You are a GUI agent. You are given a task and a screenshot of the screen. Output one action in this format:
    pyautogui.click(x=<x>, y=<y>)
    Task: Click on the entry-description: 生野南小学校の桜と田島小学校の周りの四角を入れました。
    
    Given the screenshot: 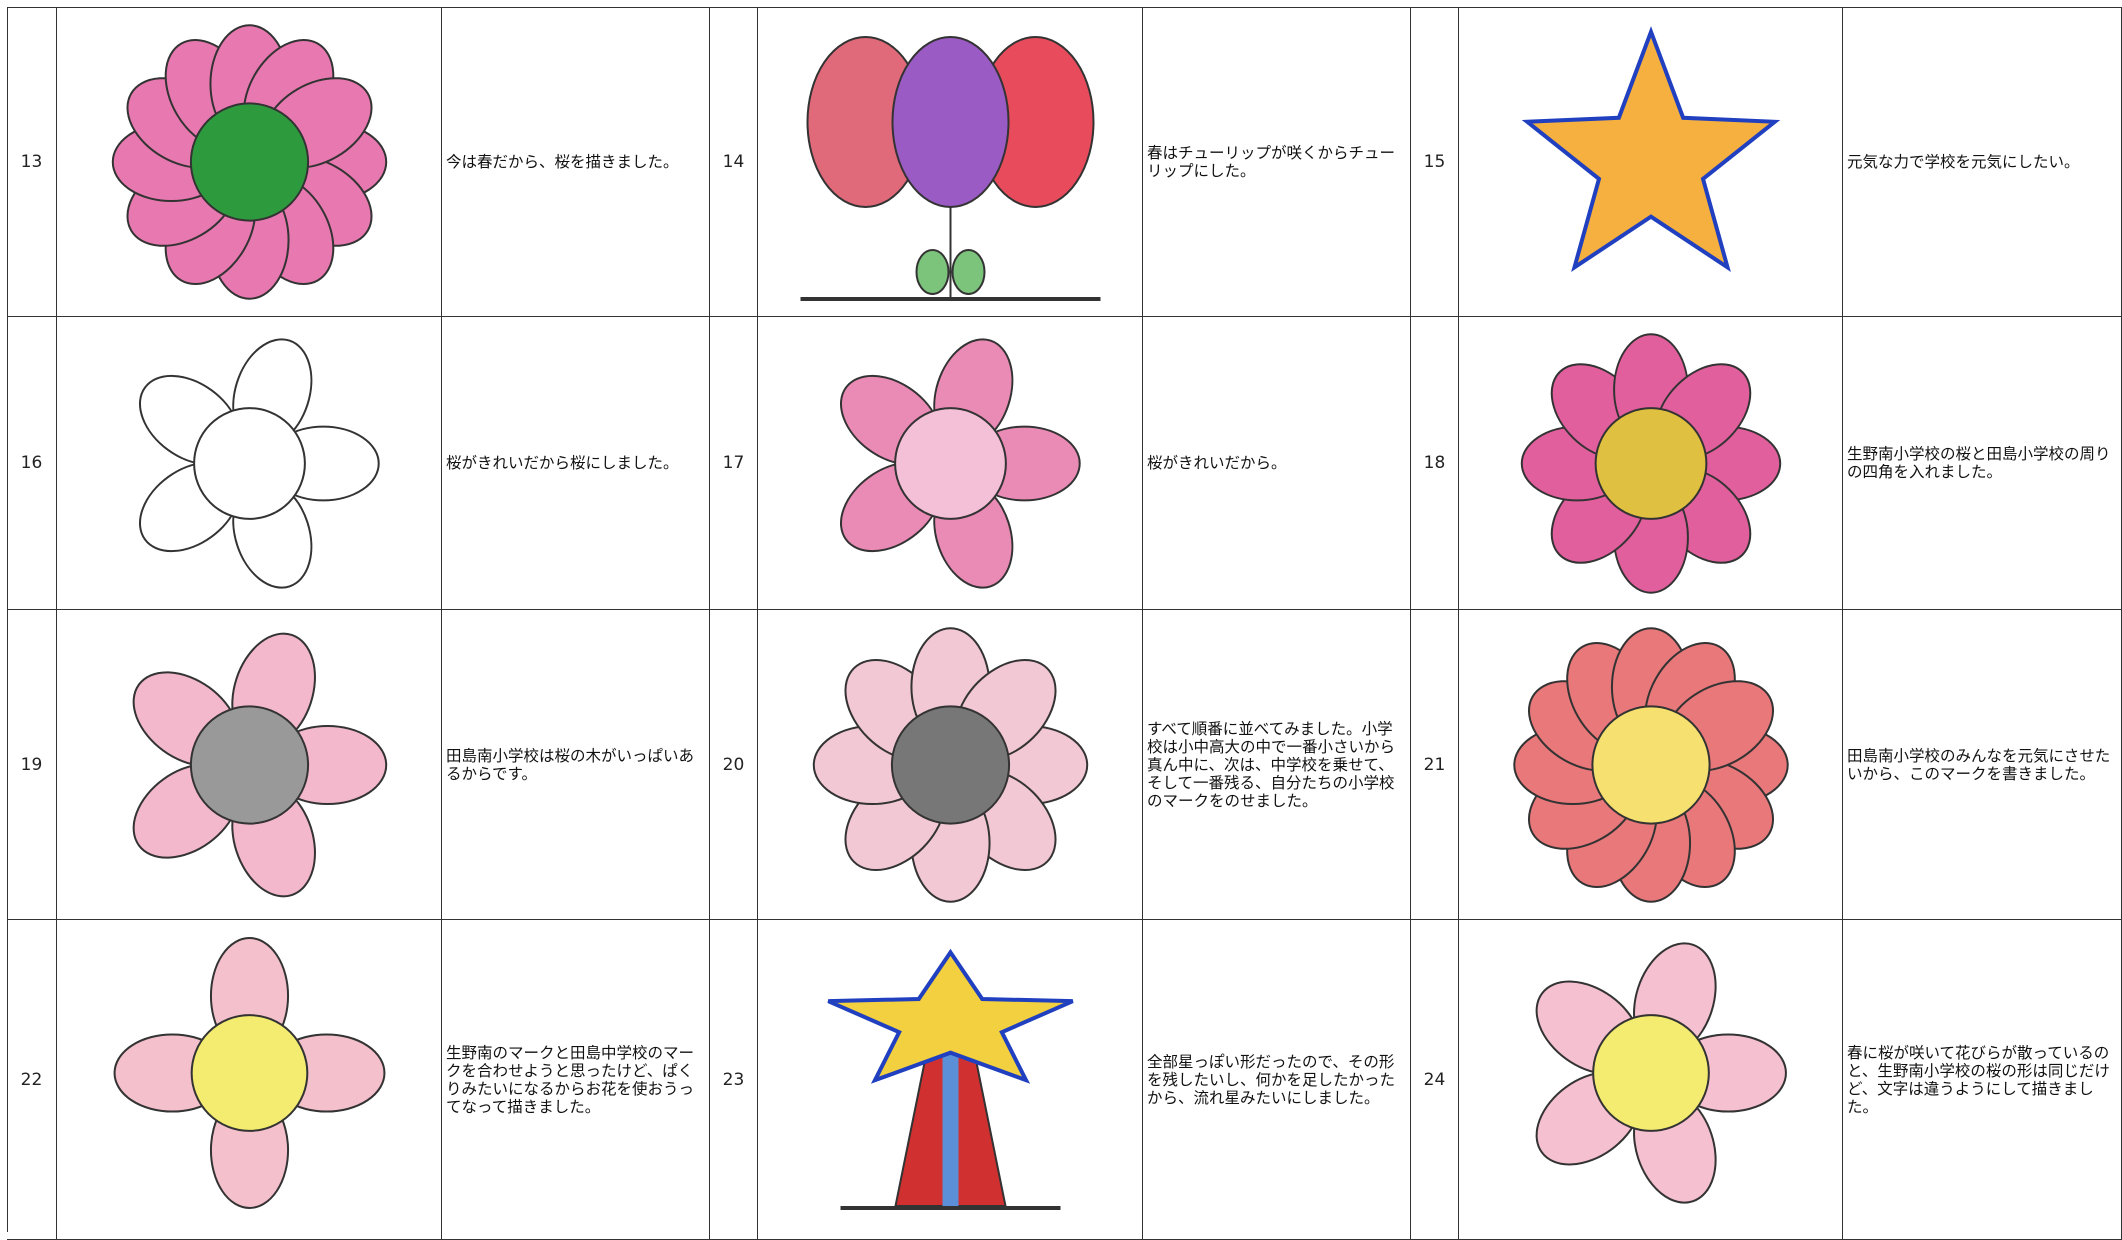 What is the action you would take?
    pyautogui.click(x=1982, y=463)
    